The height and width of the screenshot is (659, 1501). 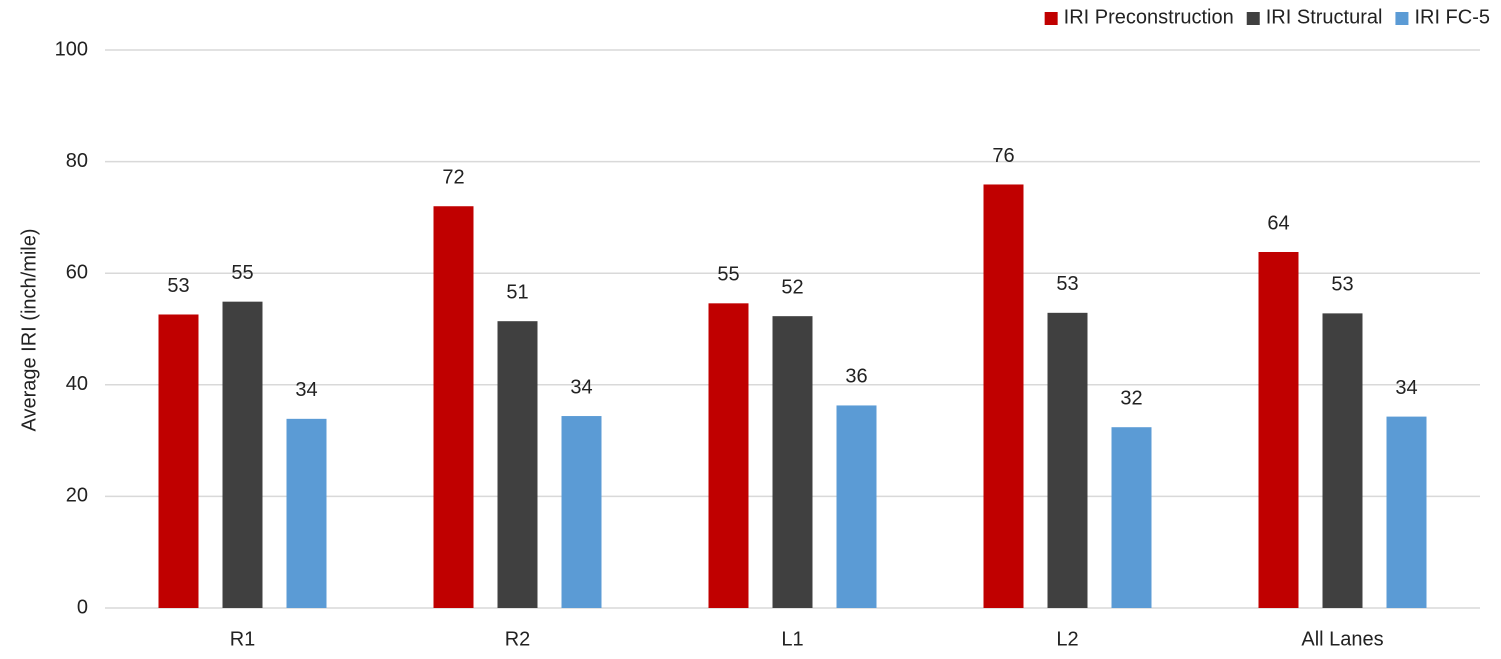 What do you see at coordinates (29, 329) in the screenshot?
I see `y-axis-title: Average IRI (inch/mile)` at bounding box center [29, 329].